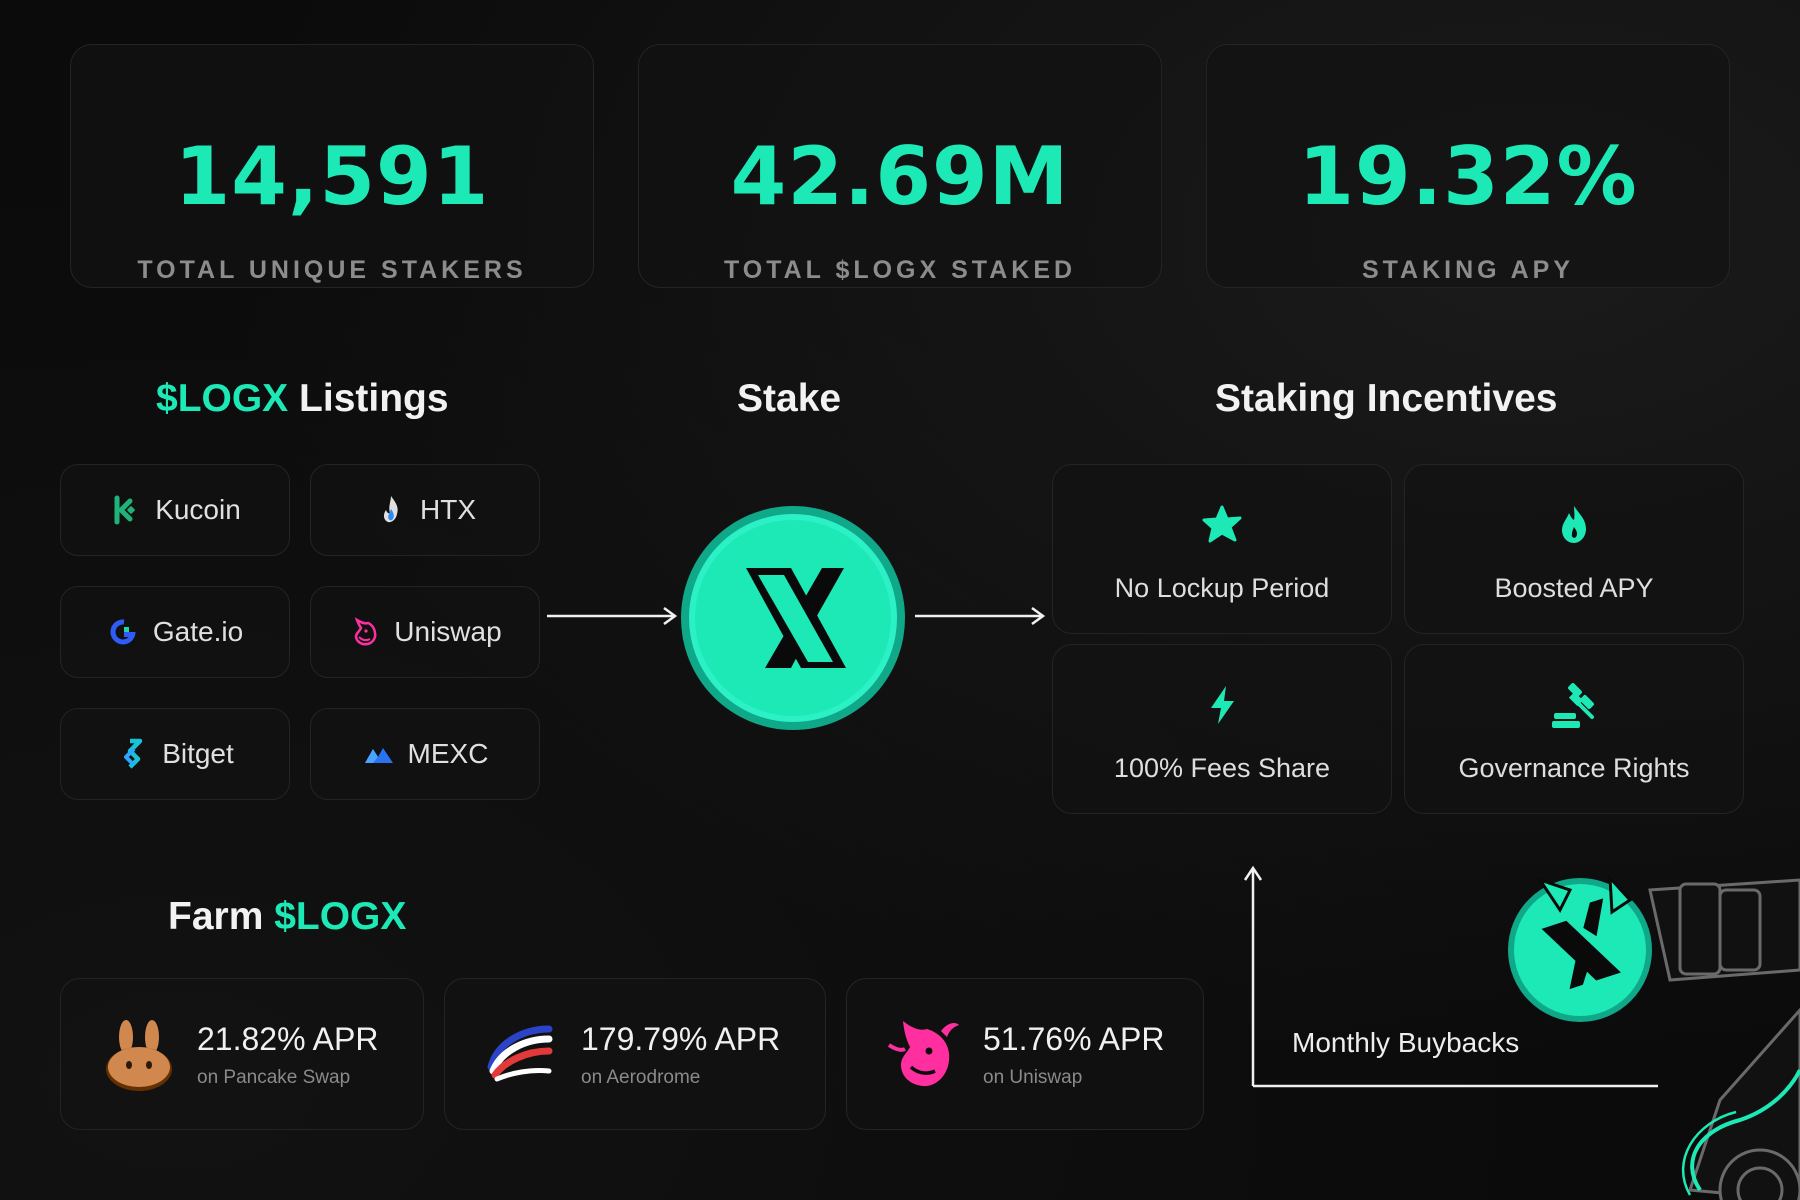 This screenshot has height=1200, width=1800. Describe the element at coordinates (448, 753) in the screenshot. I see `listing-label: MEXC` at that location.